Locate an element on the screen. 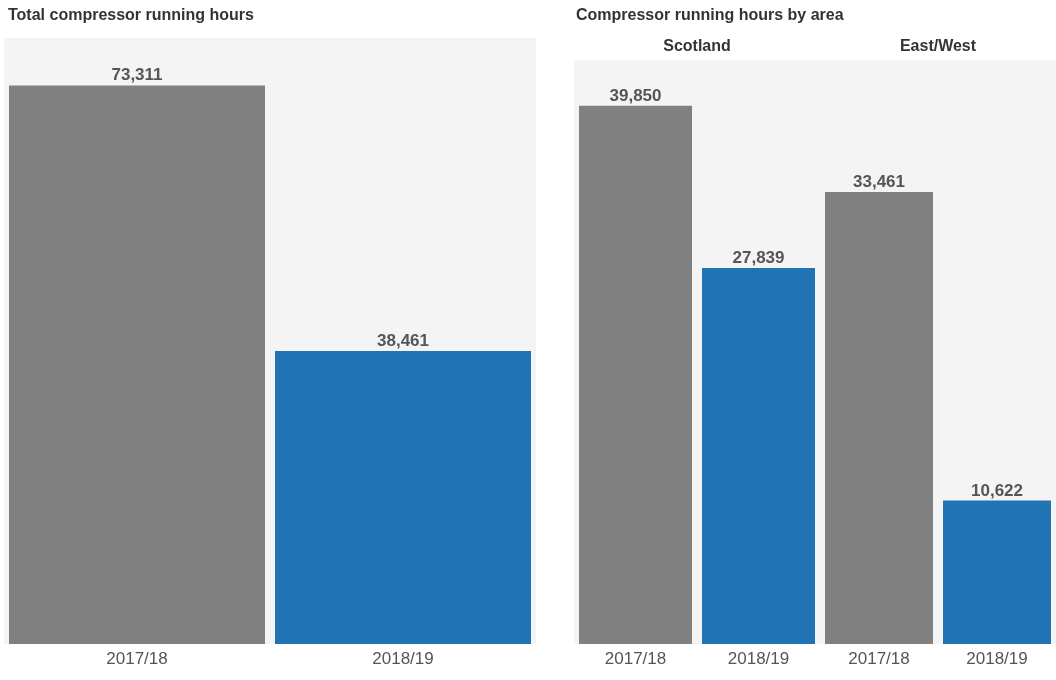  chart-subtitle: Scotland is located at coordinates (697, 46).